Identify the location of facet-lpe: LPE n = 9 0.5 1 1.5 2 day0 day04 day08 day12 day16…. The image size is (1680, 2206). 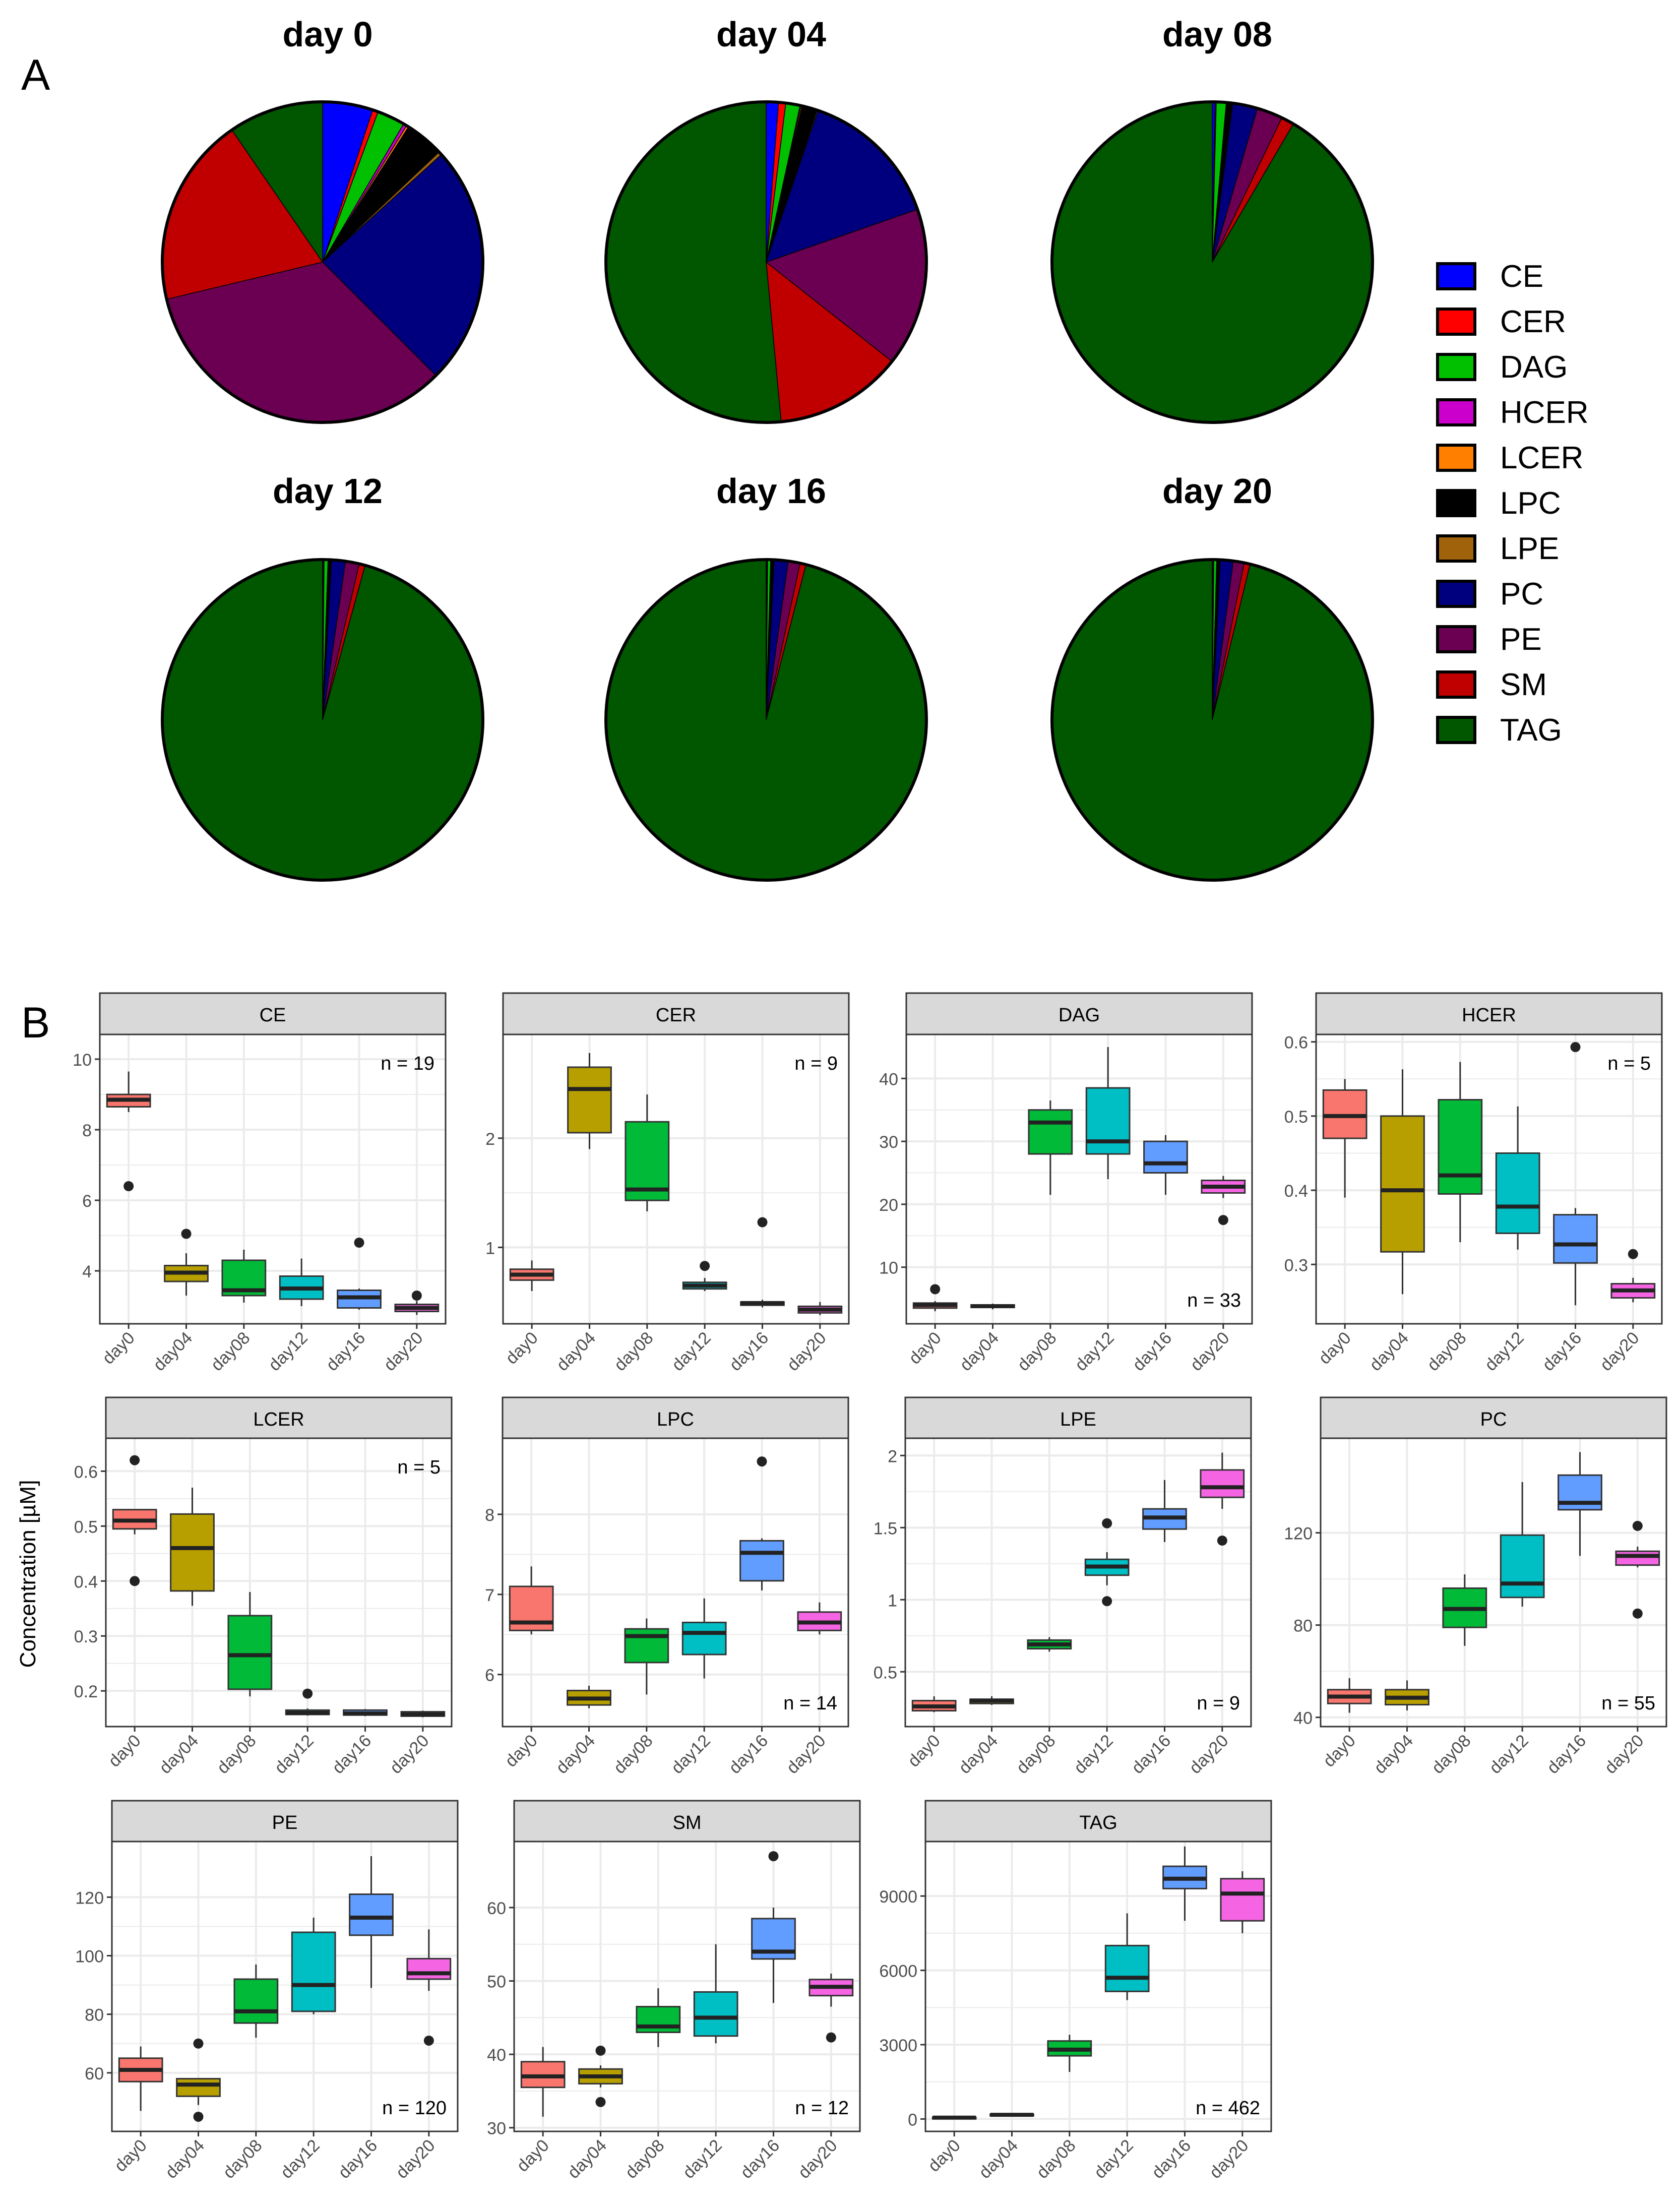
(1063, 1587).